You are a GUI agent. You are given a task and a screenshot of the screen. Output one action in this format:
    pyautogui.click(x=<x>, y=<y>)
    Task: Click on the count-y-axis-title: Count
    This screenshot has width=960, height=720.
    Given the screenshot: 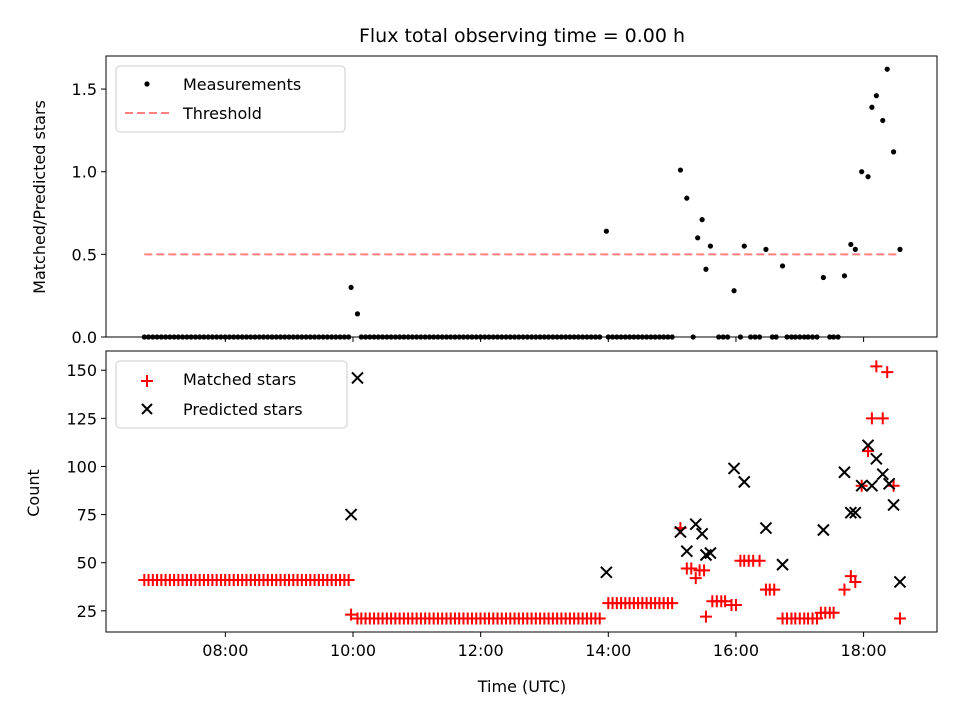 What is the action you would take?
    pyautogui.click(x=33, y=493)
    